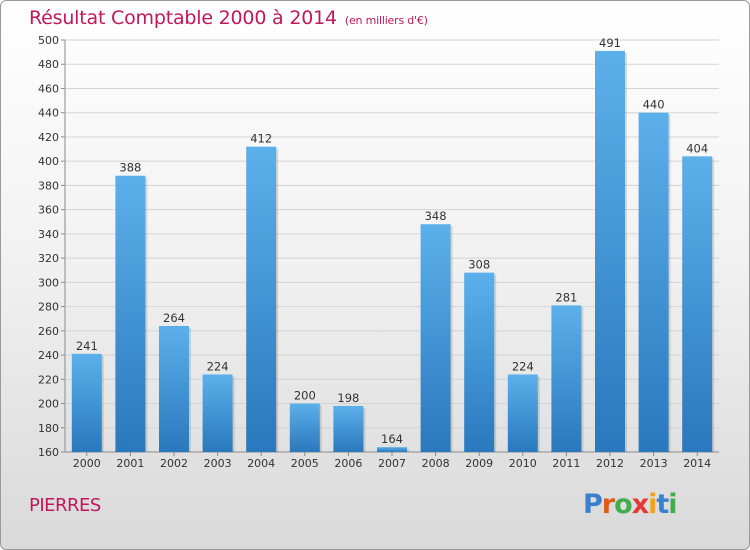 Image resolution: width=750 pixels, height=550 pixels. What do you see at coordinates (392, 463) in the screenshot?
I see `x-tick-label: 2007` at bounding box center [392, 463].